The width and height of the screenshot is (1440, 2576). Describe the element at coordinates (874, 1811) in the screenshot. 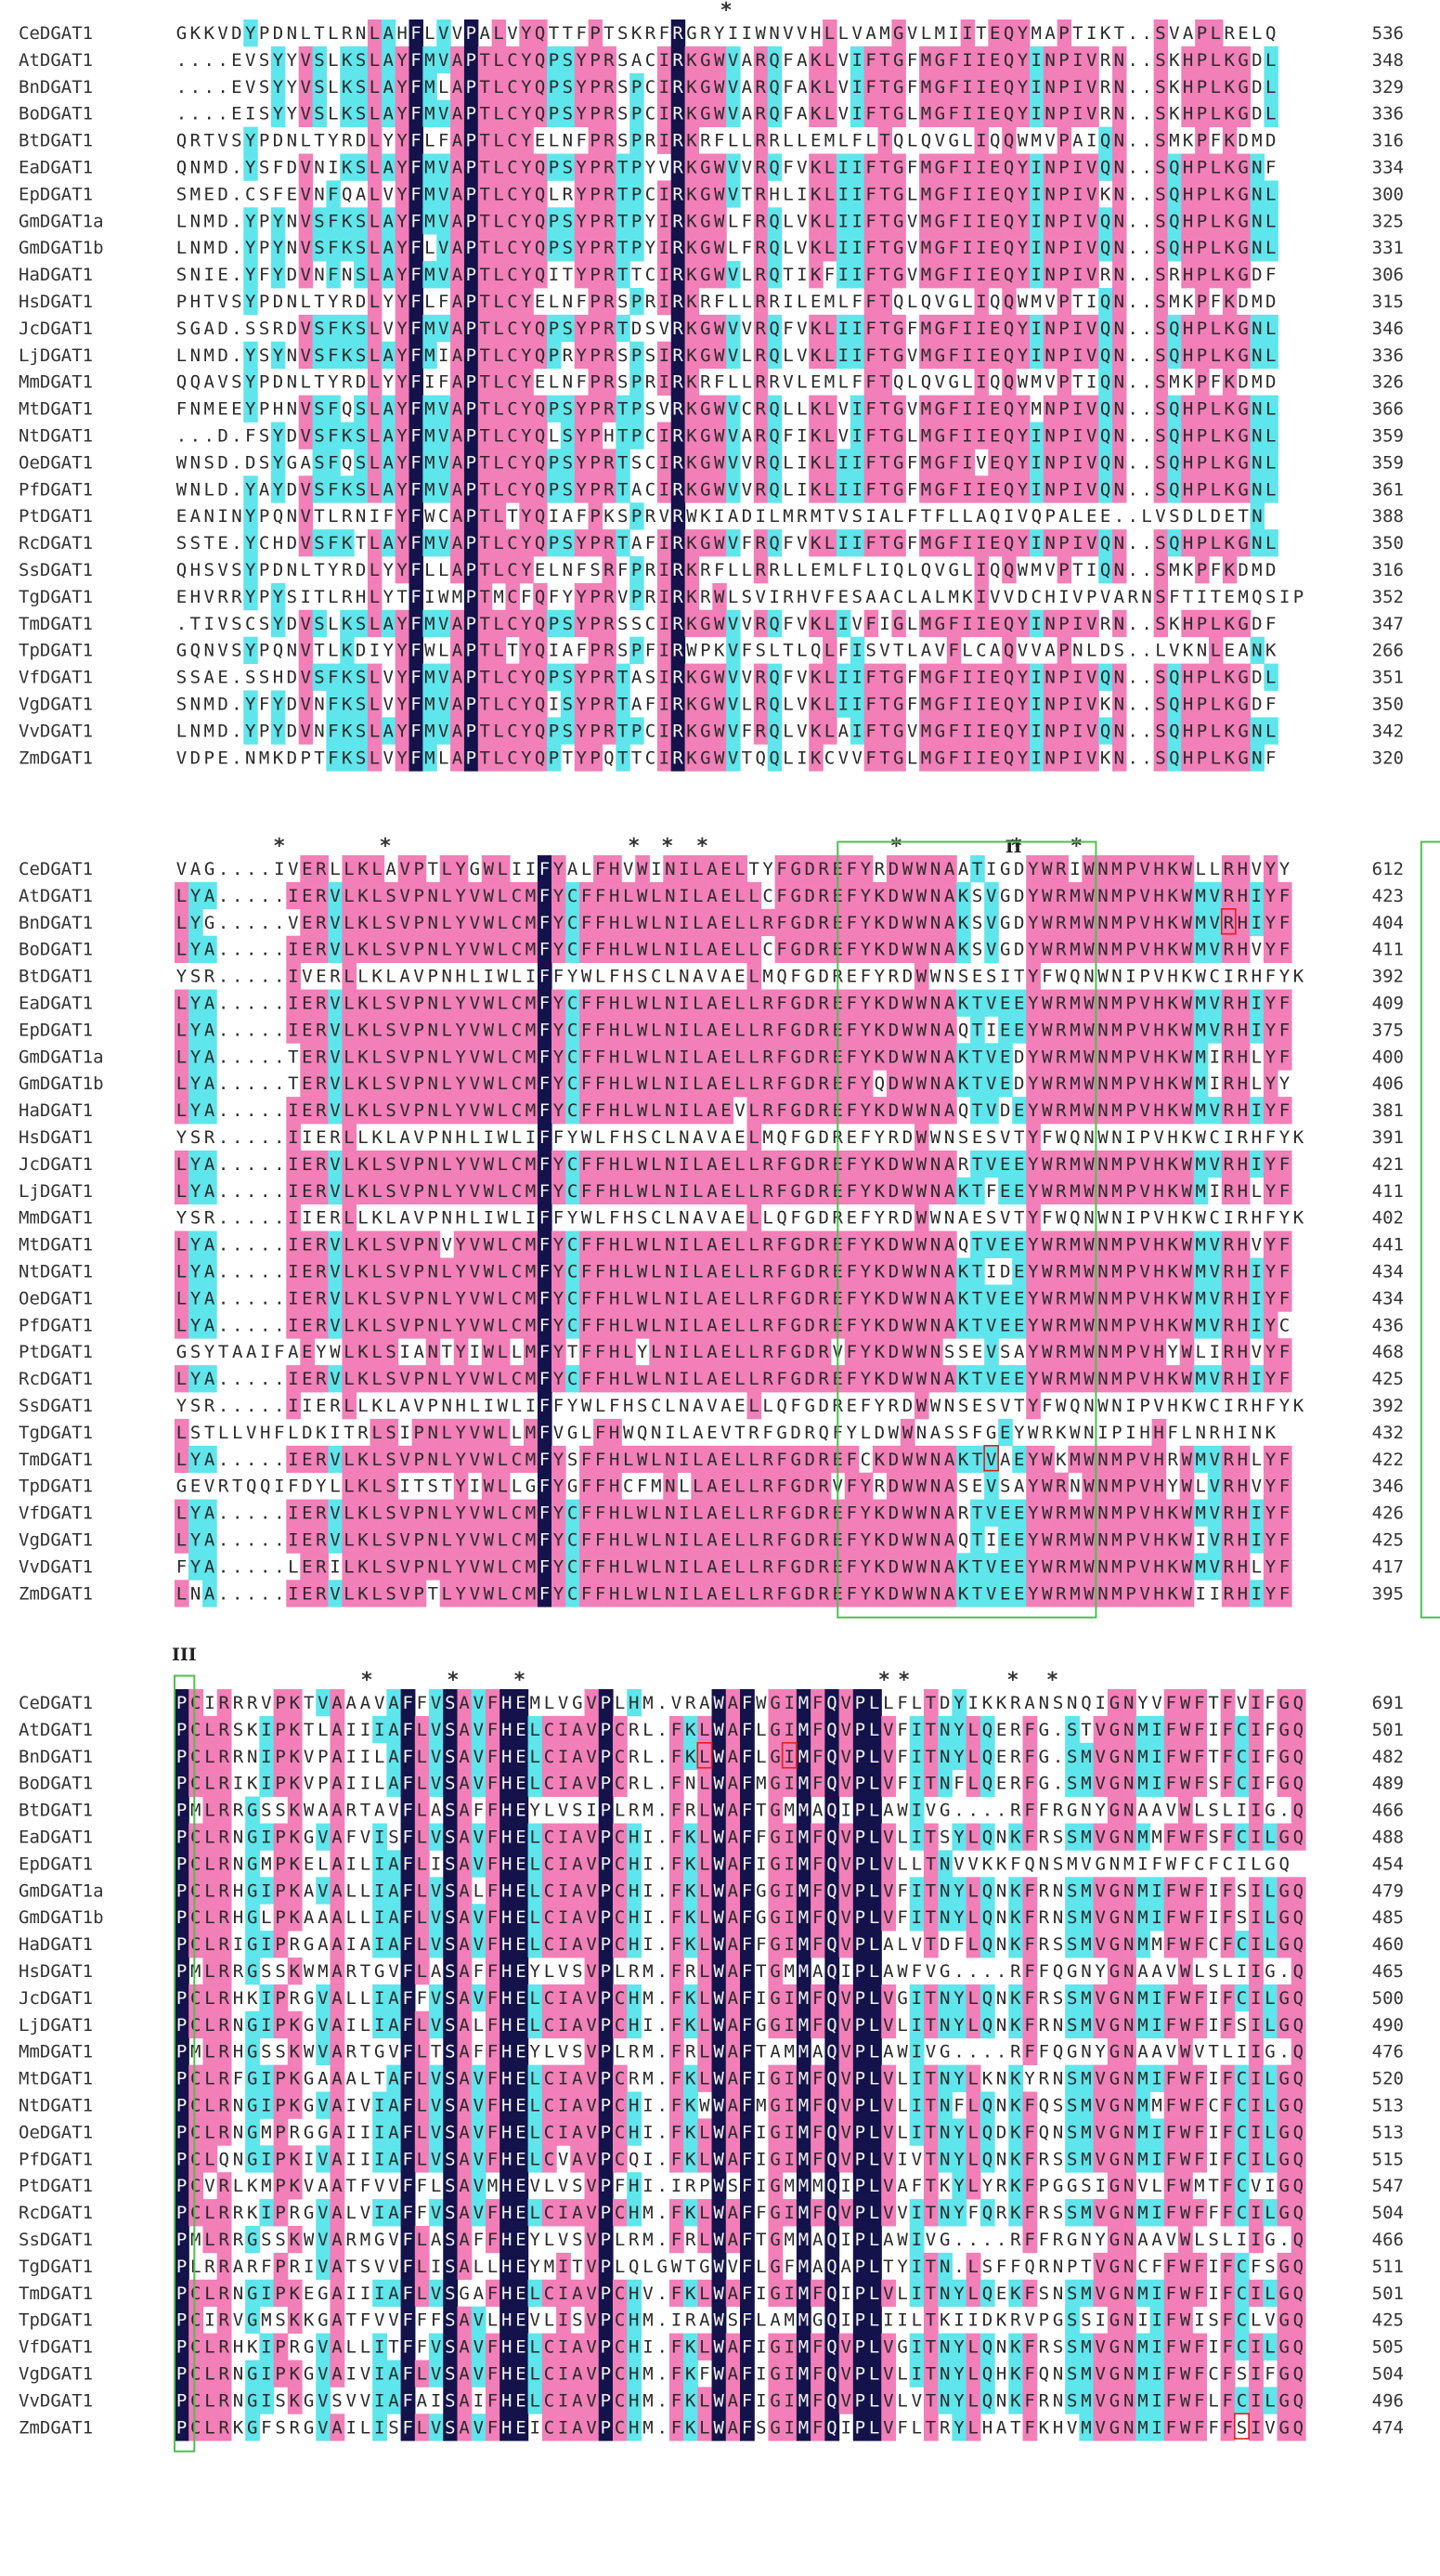

I see `conserved-residue: L` at that location.